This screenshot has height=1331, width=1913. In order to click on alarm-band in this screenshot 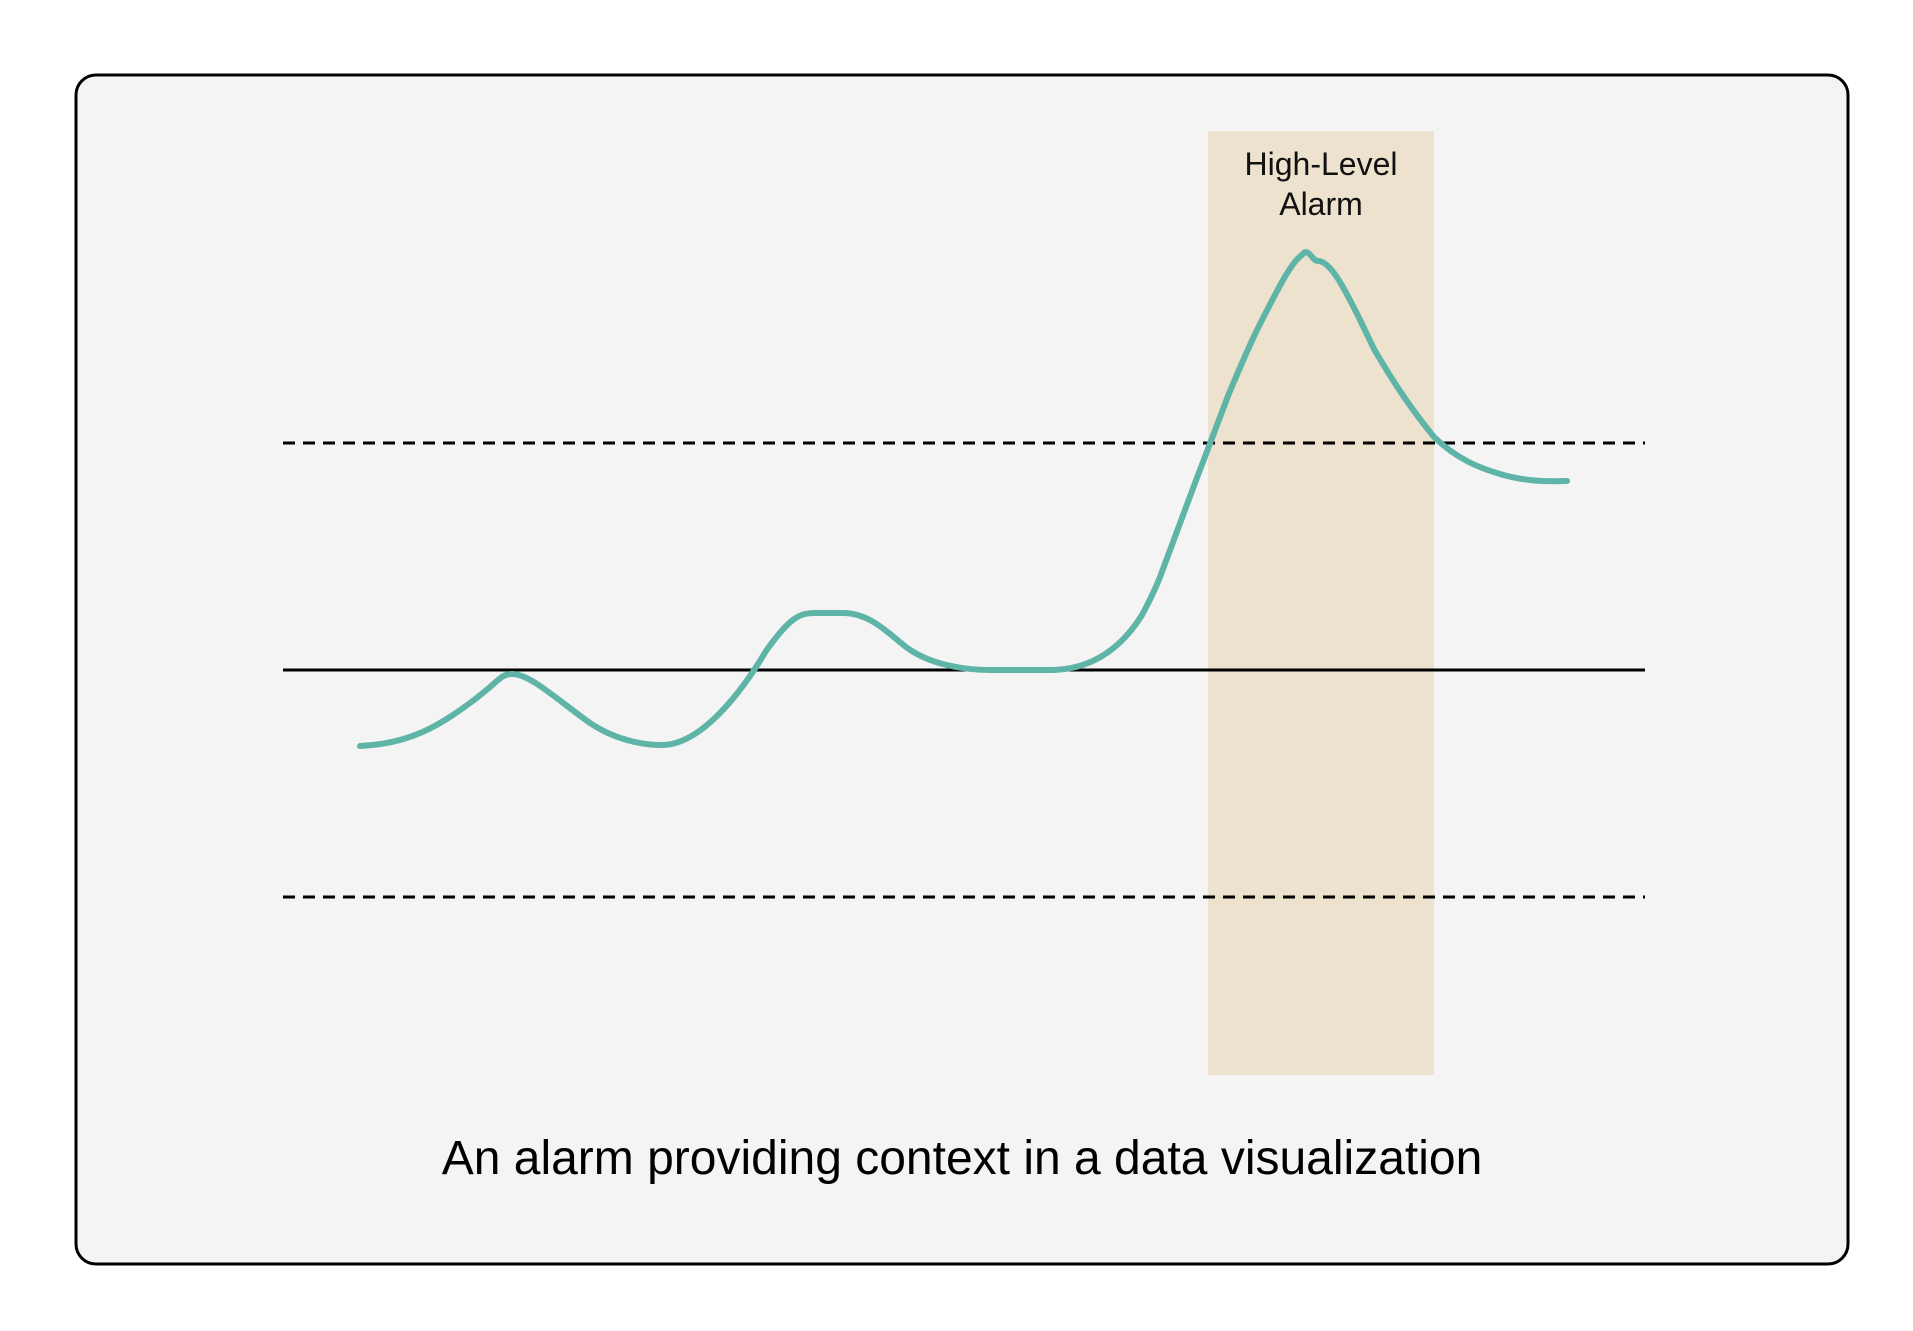, I will do `click(1321, 603)`.